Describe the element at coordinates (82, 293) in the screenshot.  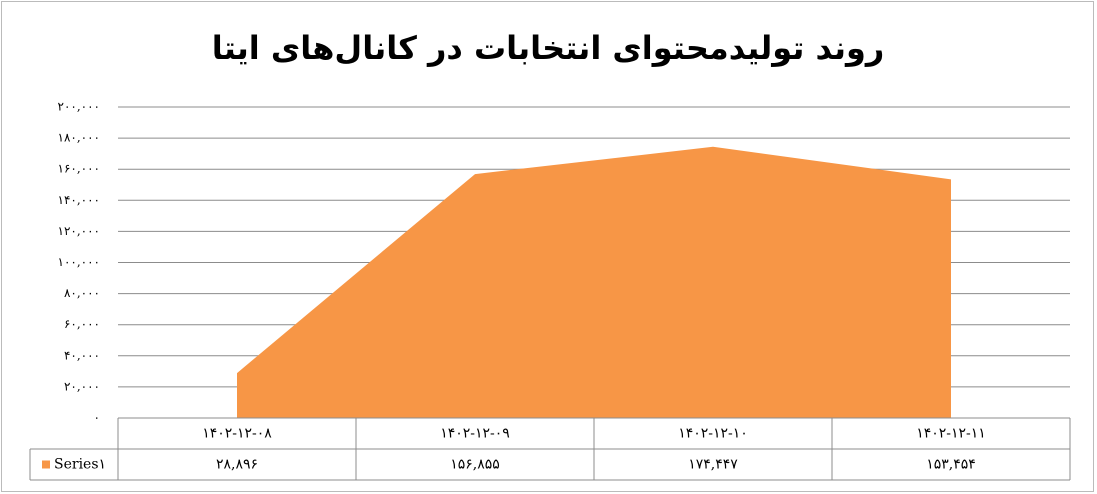
I see `y-tick-label: ۸۰,۰۰۰` at that location.